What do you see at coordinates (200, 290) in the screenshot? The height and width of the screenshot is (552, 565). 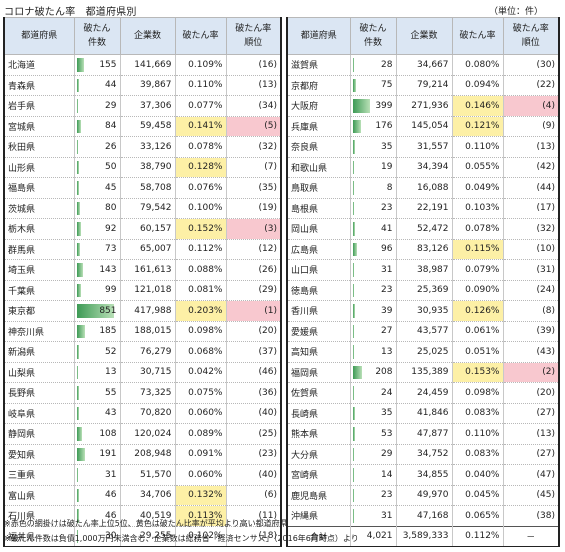 I see `bankruptcy-rate: 0.081%` at bounding box center [200, 290].